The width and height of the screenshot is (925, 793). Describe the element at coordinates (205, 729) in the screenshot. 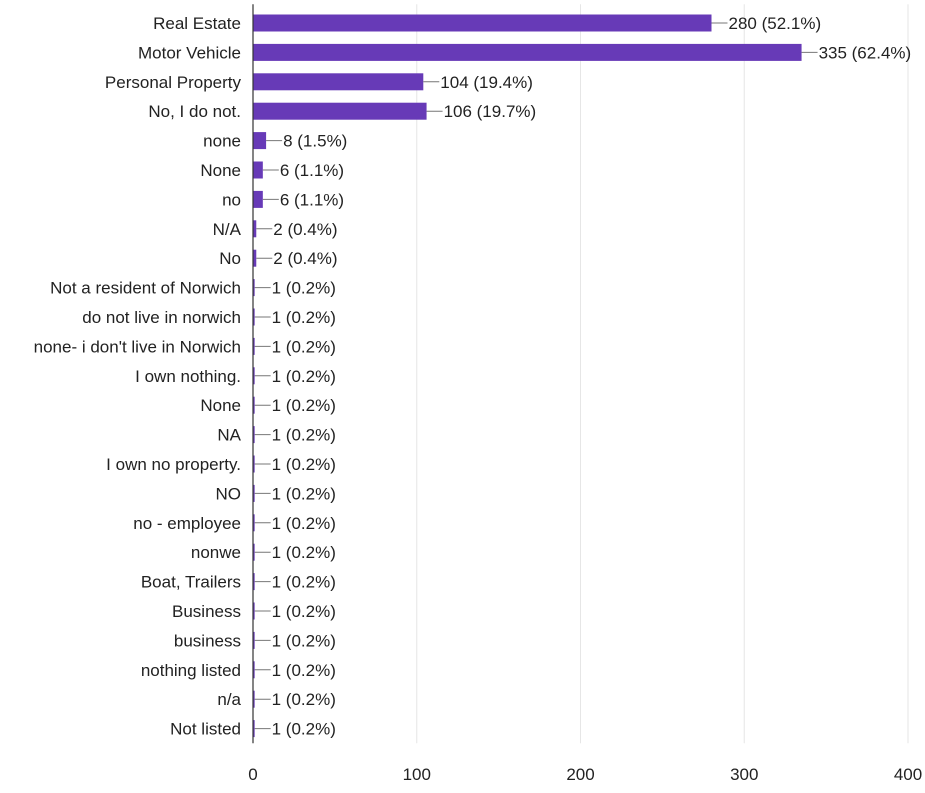

I see `category-label: Not listed` at that location.